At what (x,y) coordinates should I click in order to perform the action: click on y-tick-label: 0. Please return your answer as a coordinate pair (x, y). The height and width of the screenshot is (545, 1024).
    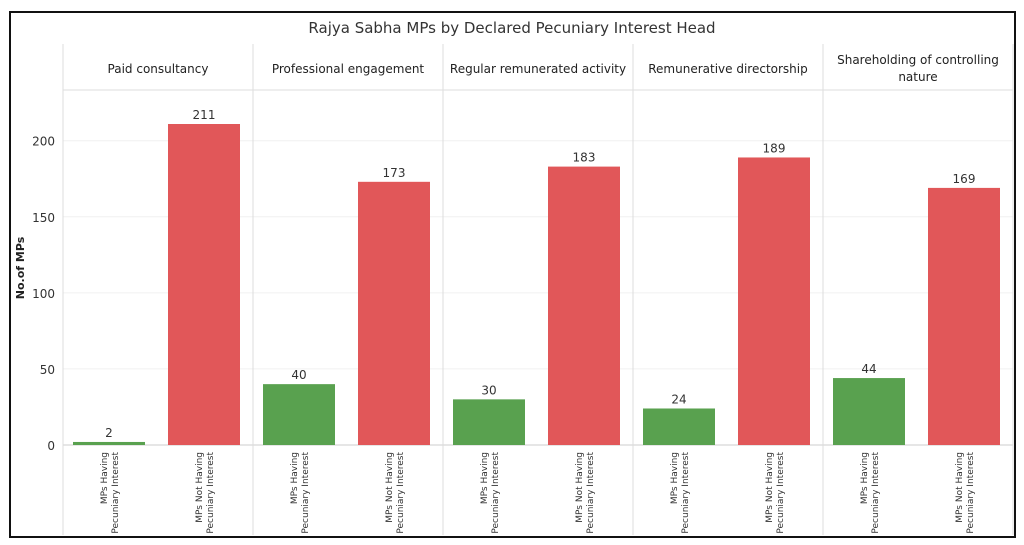
    Looking at the image, I should click on (51, 446).